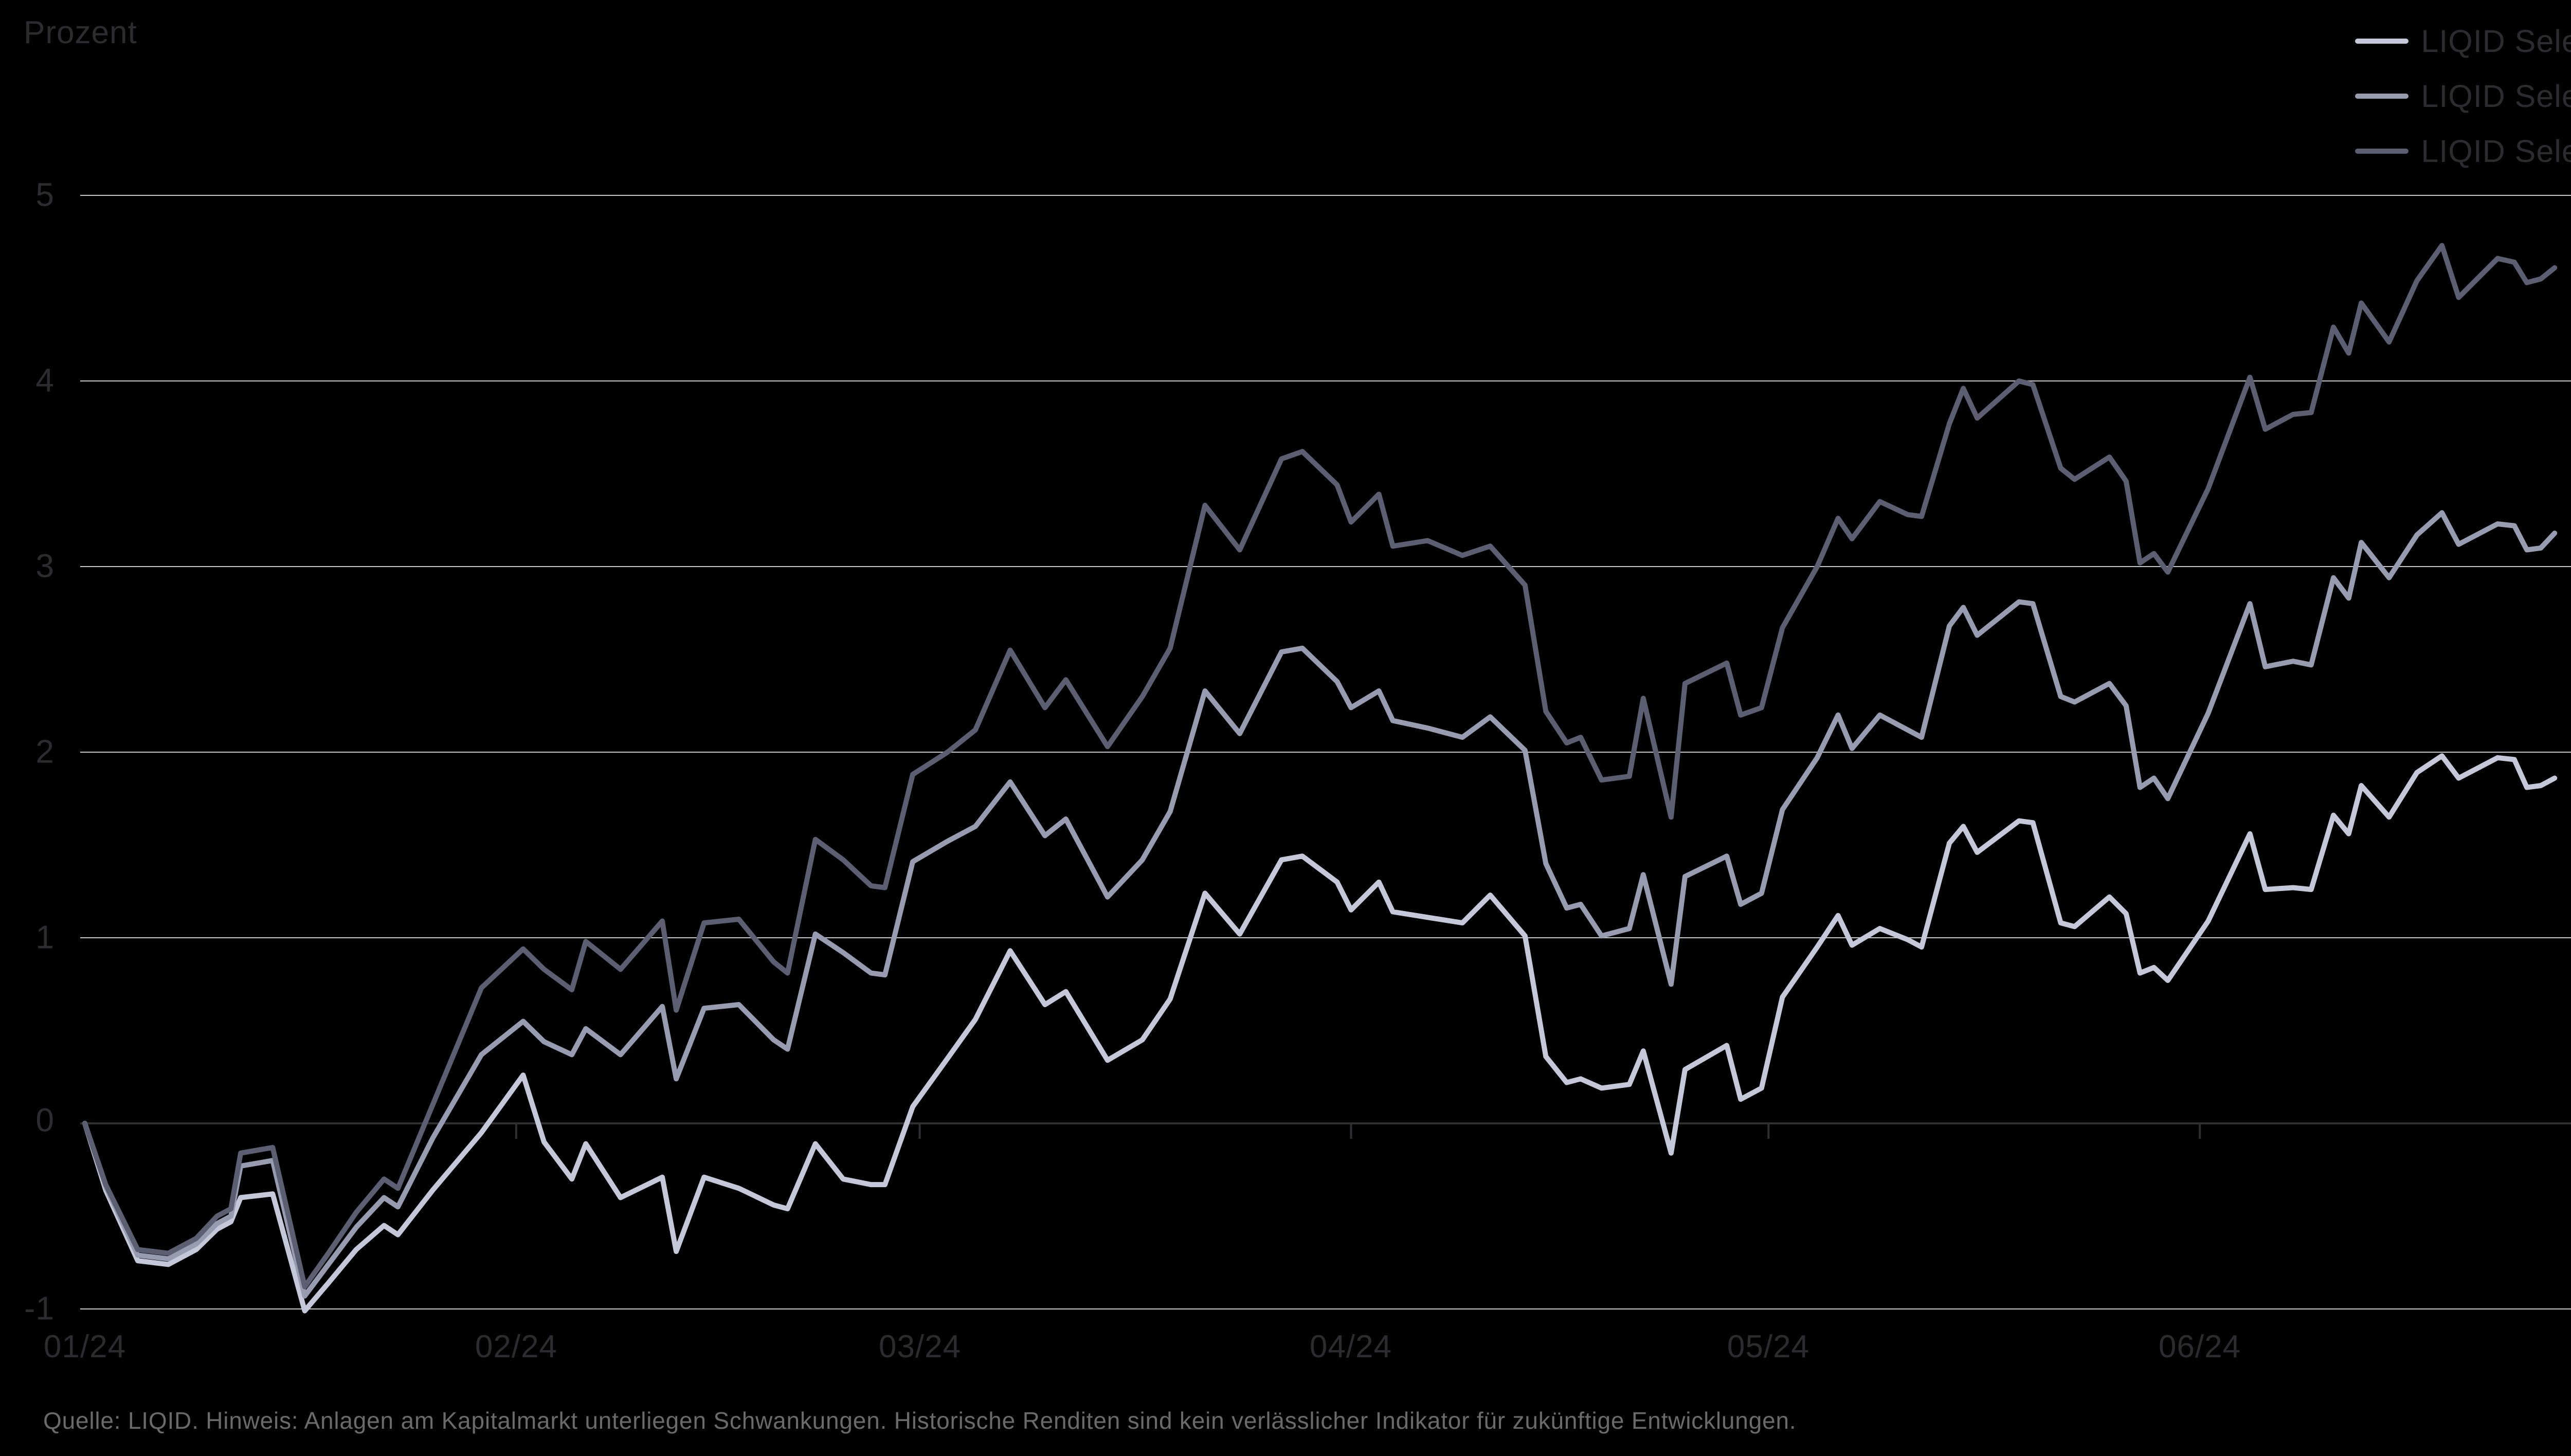 Image resolution: width=2571 pixels, height=1456 pixels. Describe the element at coordinates (2199, 1346) in the screenshot. I see `x-tick-label-jun: 06/24` at that location.